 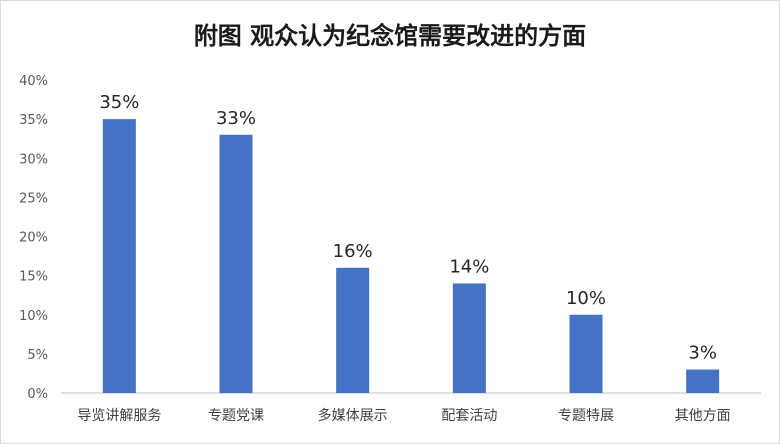 What do you see at coordinates (33, 316) in the screenshot?
I see `y-tick-label: 10%` at bounding box center [33, 316].